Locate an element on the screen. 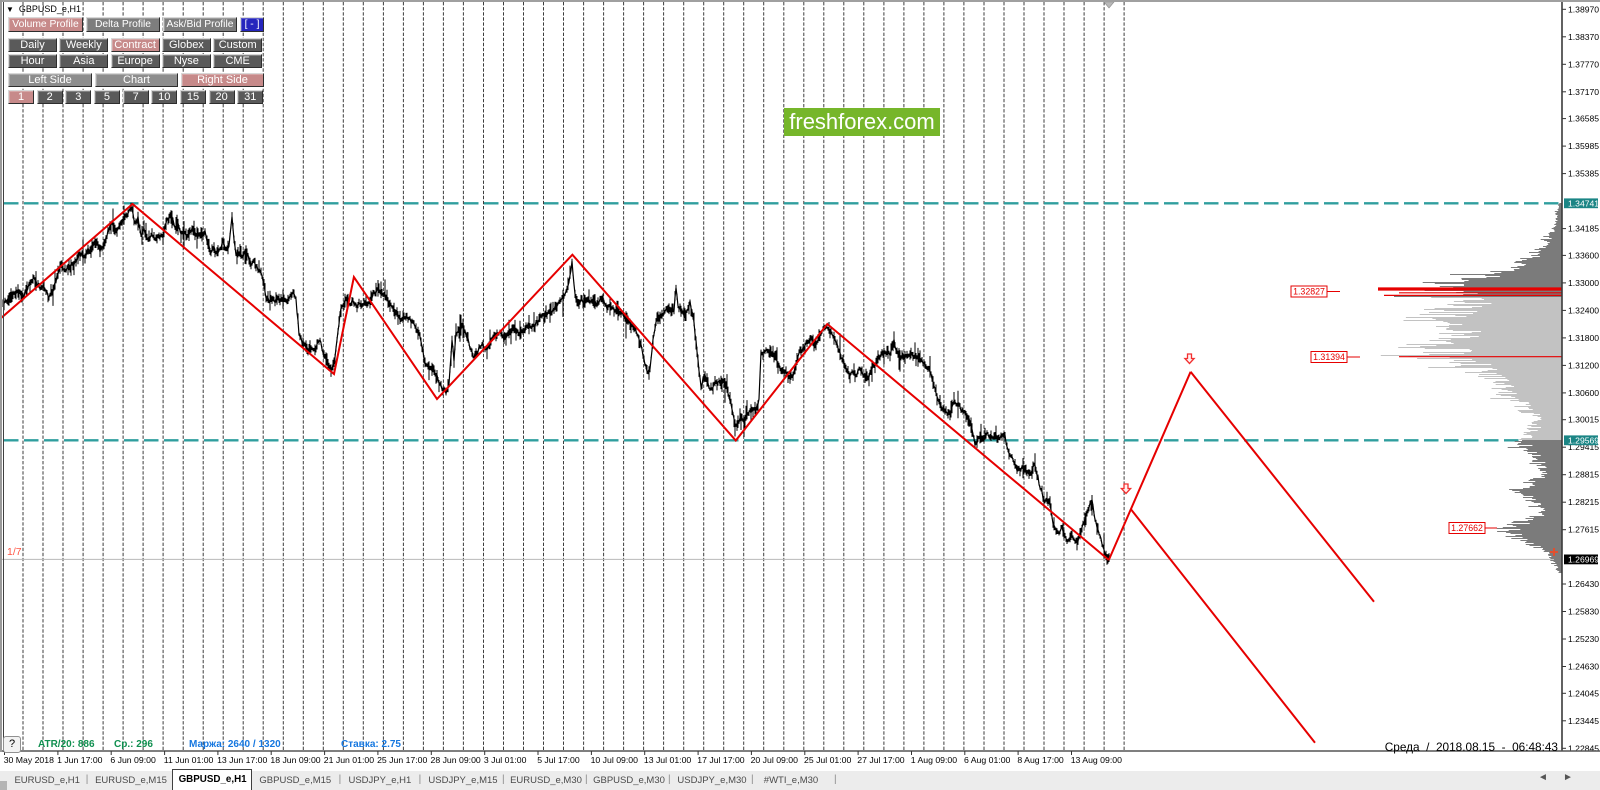 The height and width of the screenshot is (790, 1600). svg-text: 1.31800 is located at coordinates (1583, 338).